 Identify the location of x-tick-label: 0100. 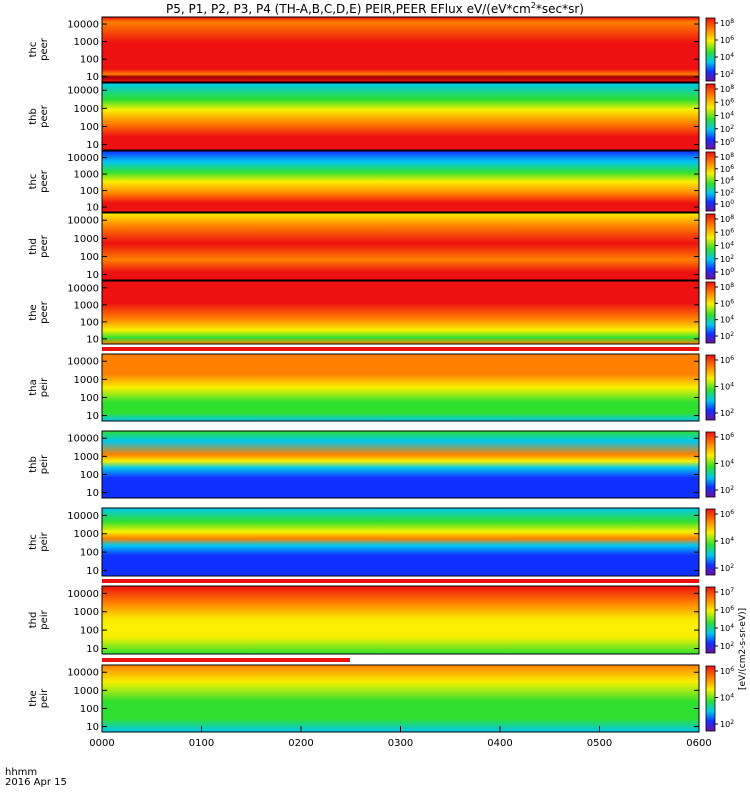
(201, 743).